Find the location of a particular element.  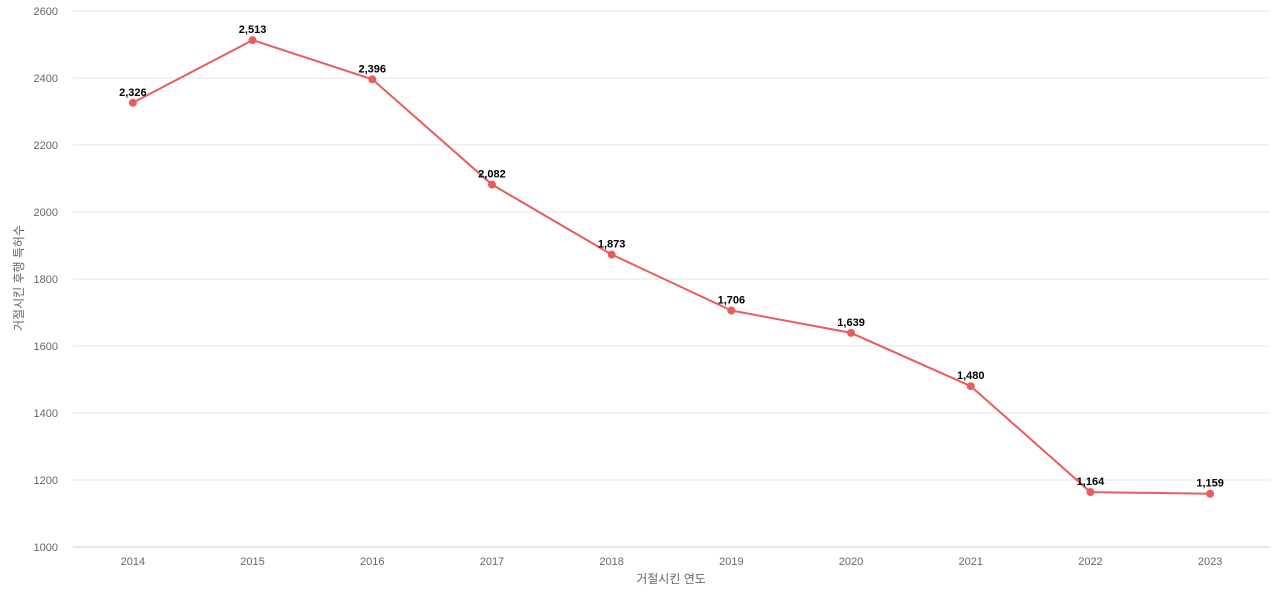

x-tick-label: 2018 is located at coordinates (611, 562).